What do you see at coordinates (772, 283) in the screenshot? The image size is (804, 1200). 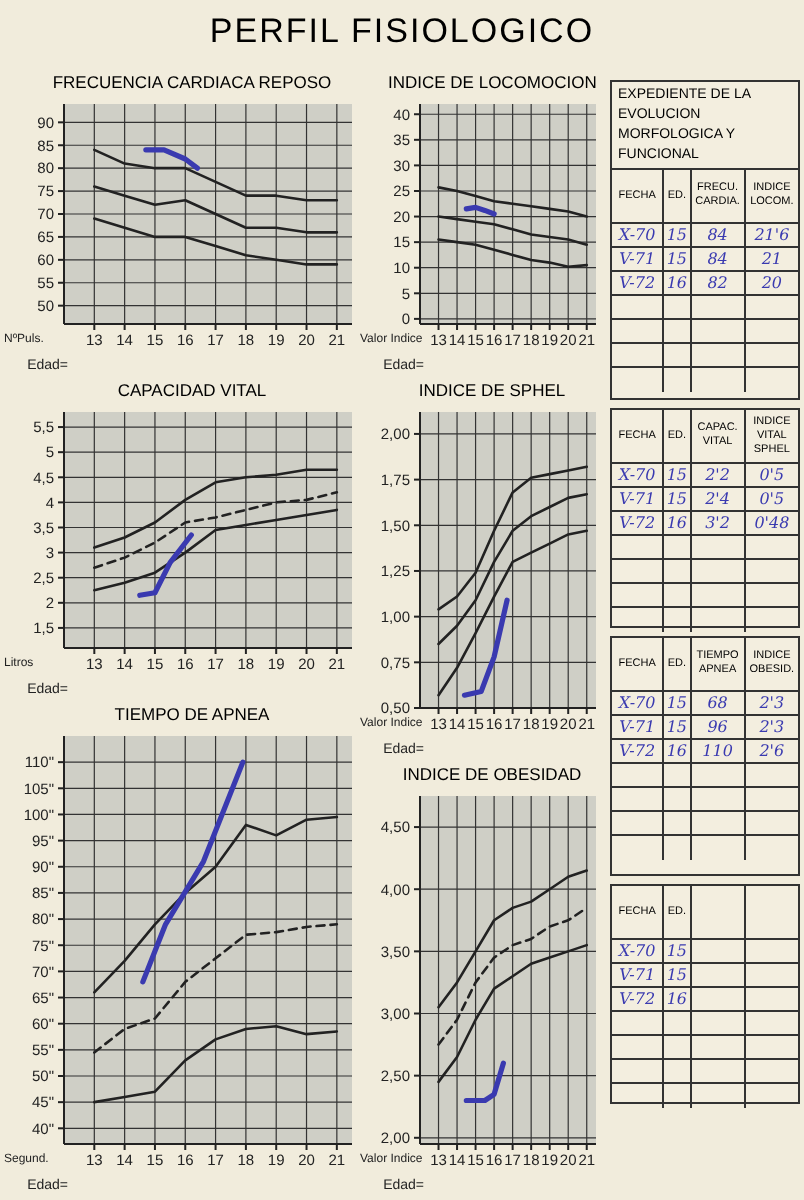 I see `text: 20` at bounding box center [772, 283].